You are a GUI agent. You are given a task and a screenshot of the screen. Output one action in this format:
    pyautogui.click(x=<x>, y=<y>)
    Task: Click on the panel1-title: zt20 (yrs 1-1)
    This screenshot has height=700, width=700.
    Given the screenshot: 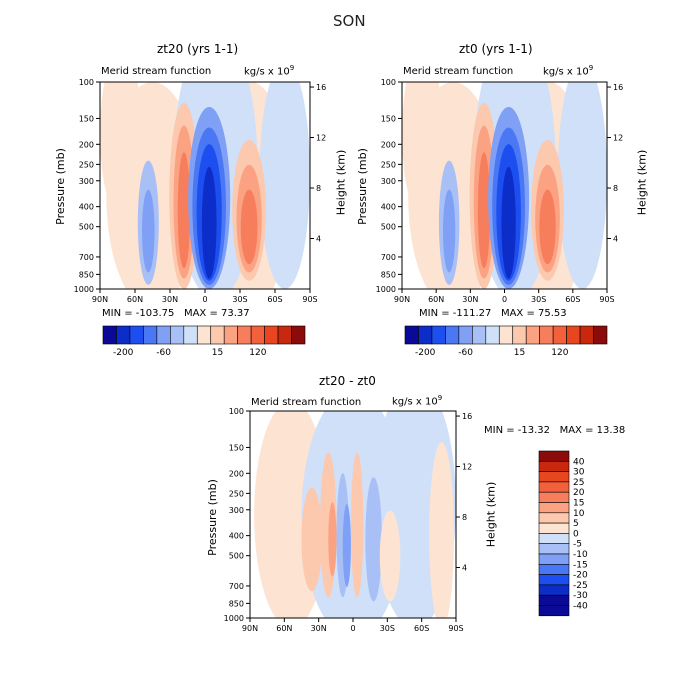 What is the action you would take?
    pyautogui.click(x=198, y=49)
    